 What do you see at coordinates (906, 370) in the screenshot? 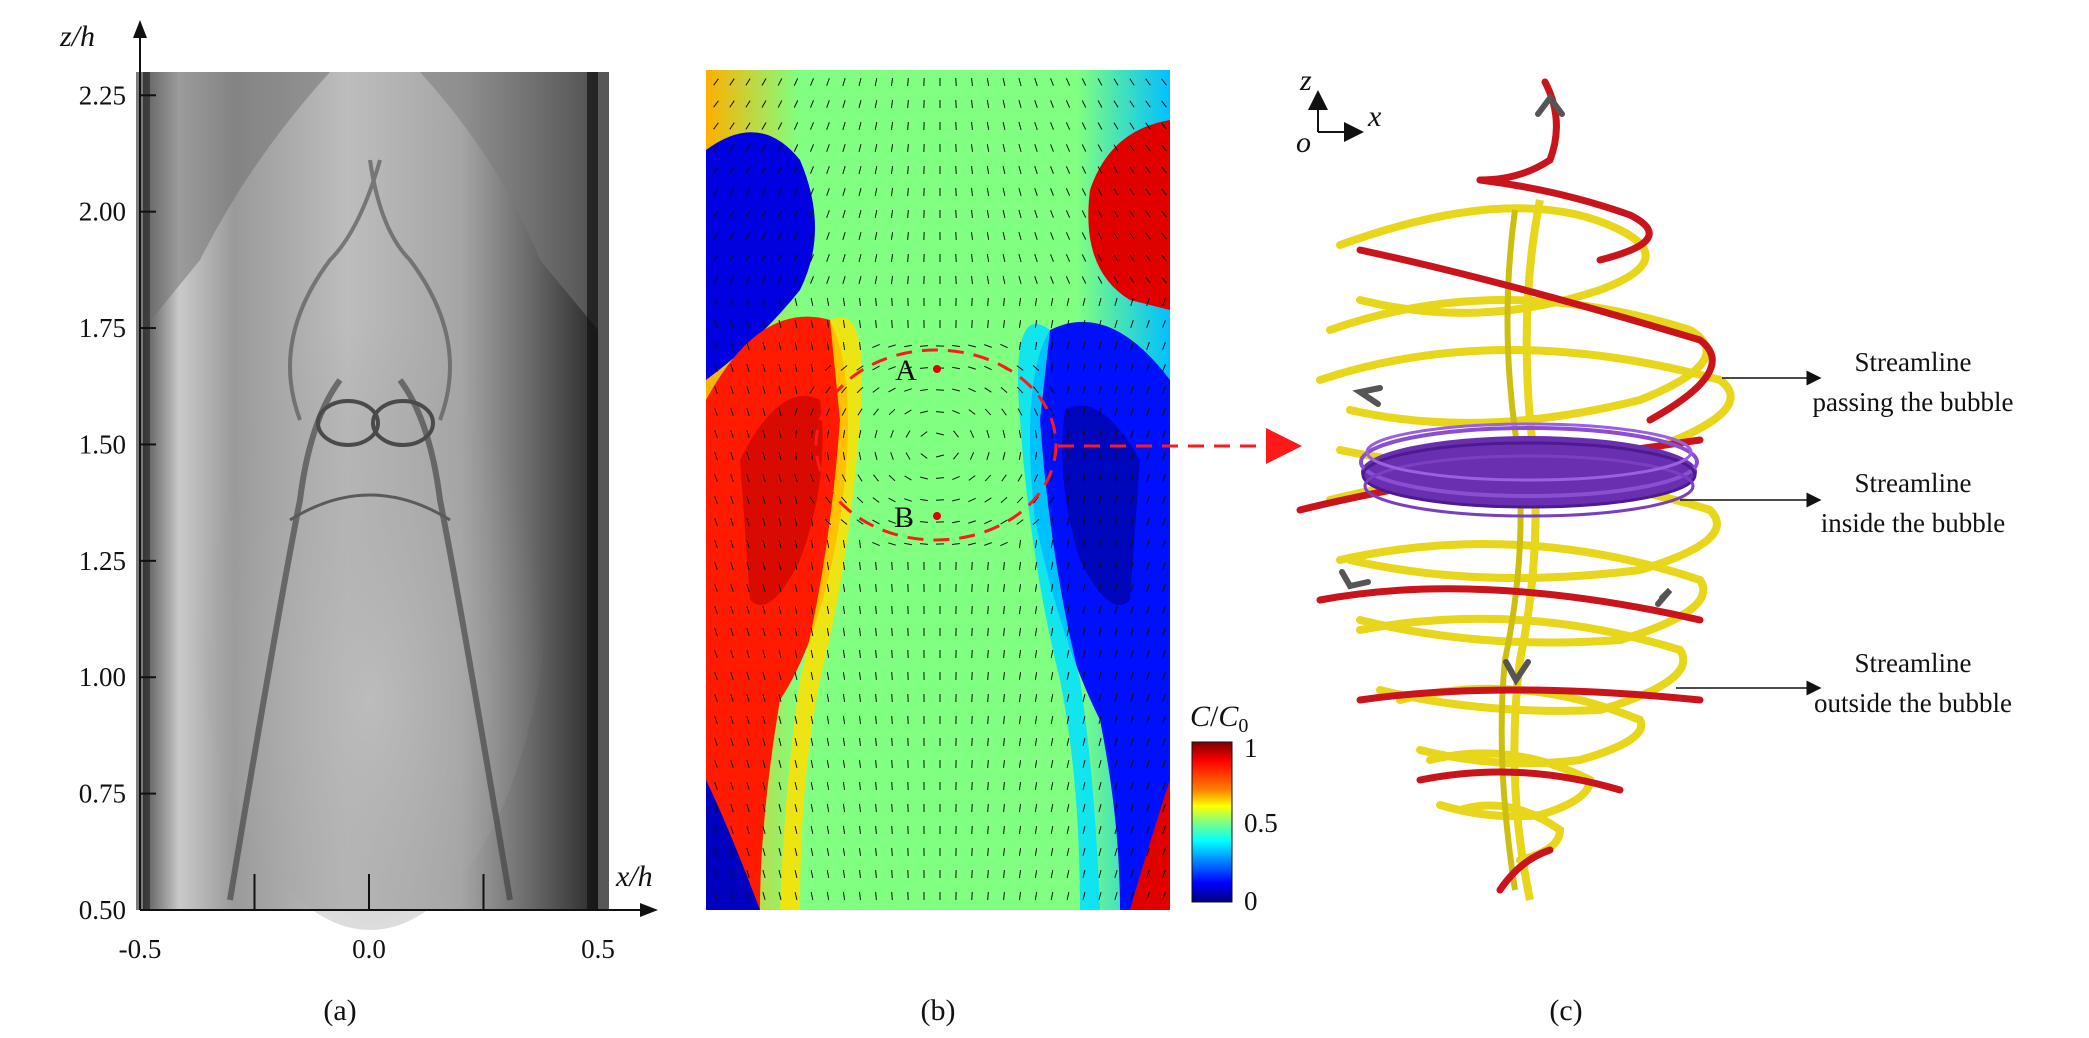
I see `point-a-label: A` at bounding box center [906, 370].